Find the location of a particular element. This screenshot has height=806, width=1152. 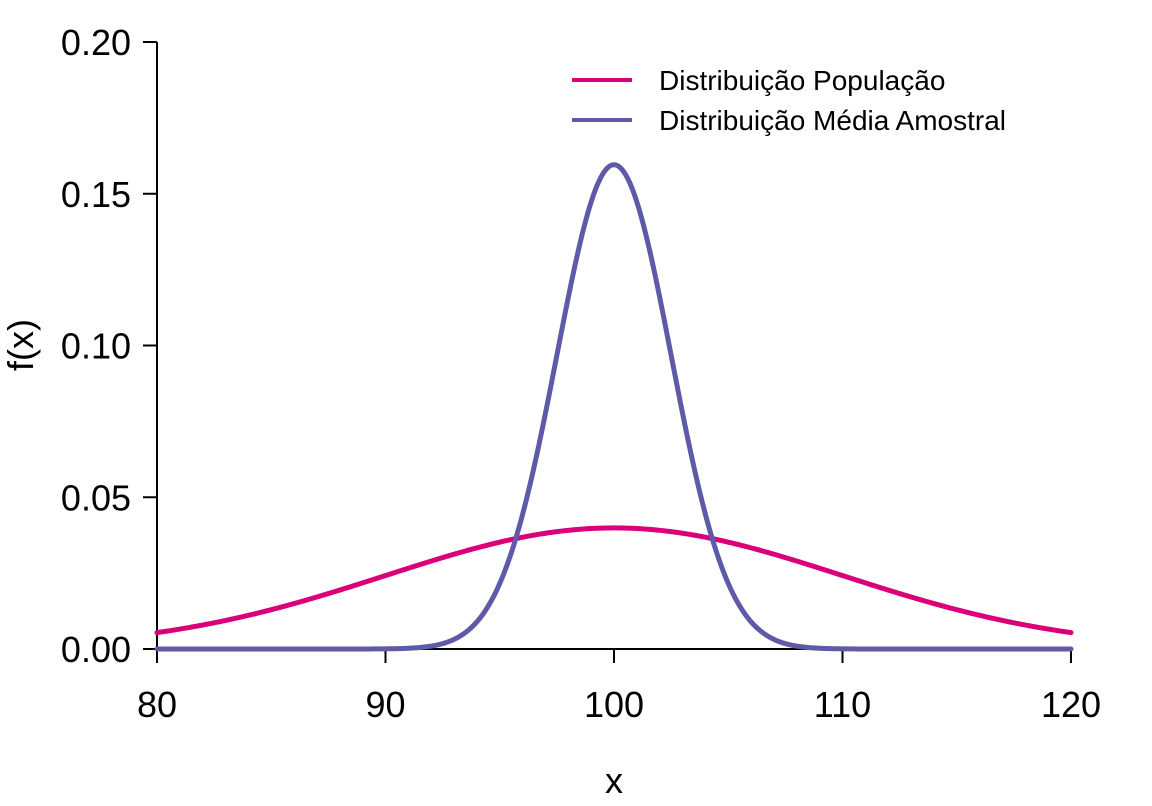

x-tick-label: 100 is located at coordinates (614, 704).